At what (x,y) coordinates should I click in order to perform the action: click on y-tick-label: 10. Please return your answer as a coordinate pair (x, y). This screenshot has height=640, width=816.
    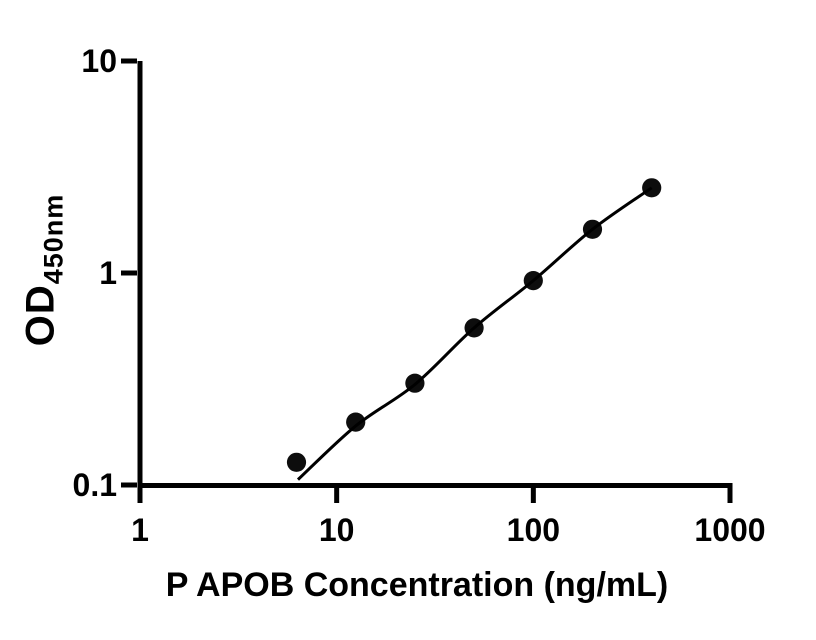
    Looking at the image, I should click on (99, 61).